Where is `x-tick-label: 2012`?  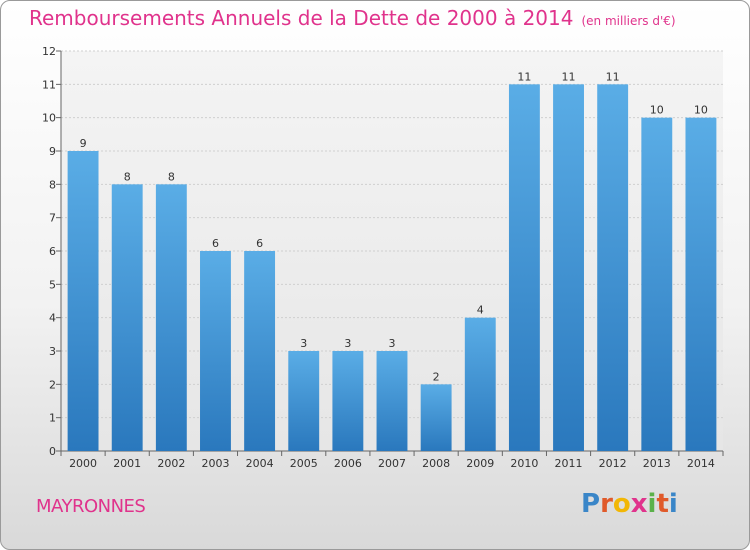 x-tick-label: 2012 is located at coordinates (613, 463).